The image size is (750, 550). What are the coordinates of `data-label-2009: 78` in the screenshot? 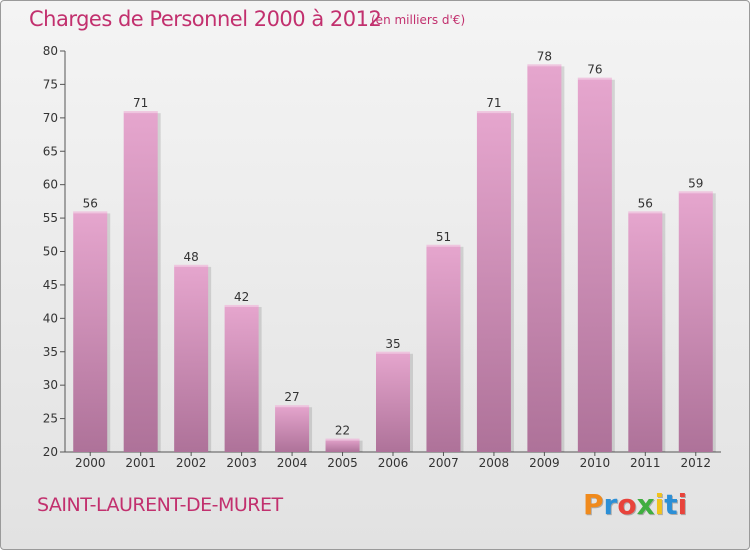 It's located at (544, 56).